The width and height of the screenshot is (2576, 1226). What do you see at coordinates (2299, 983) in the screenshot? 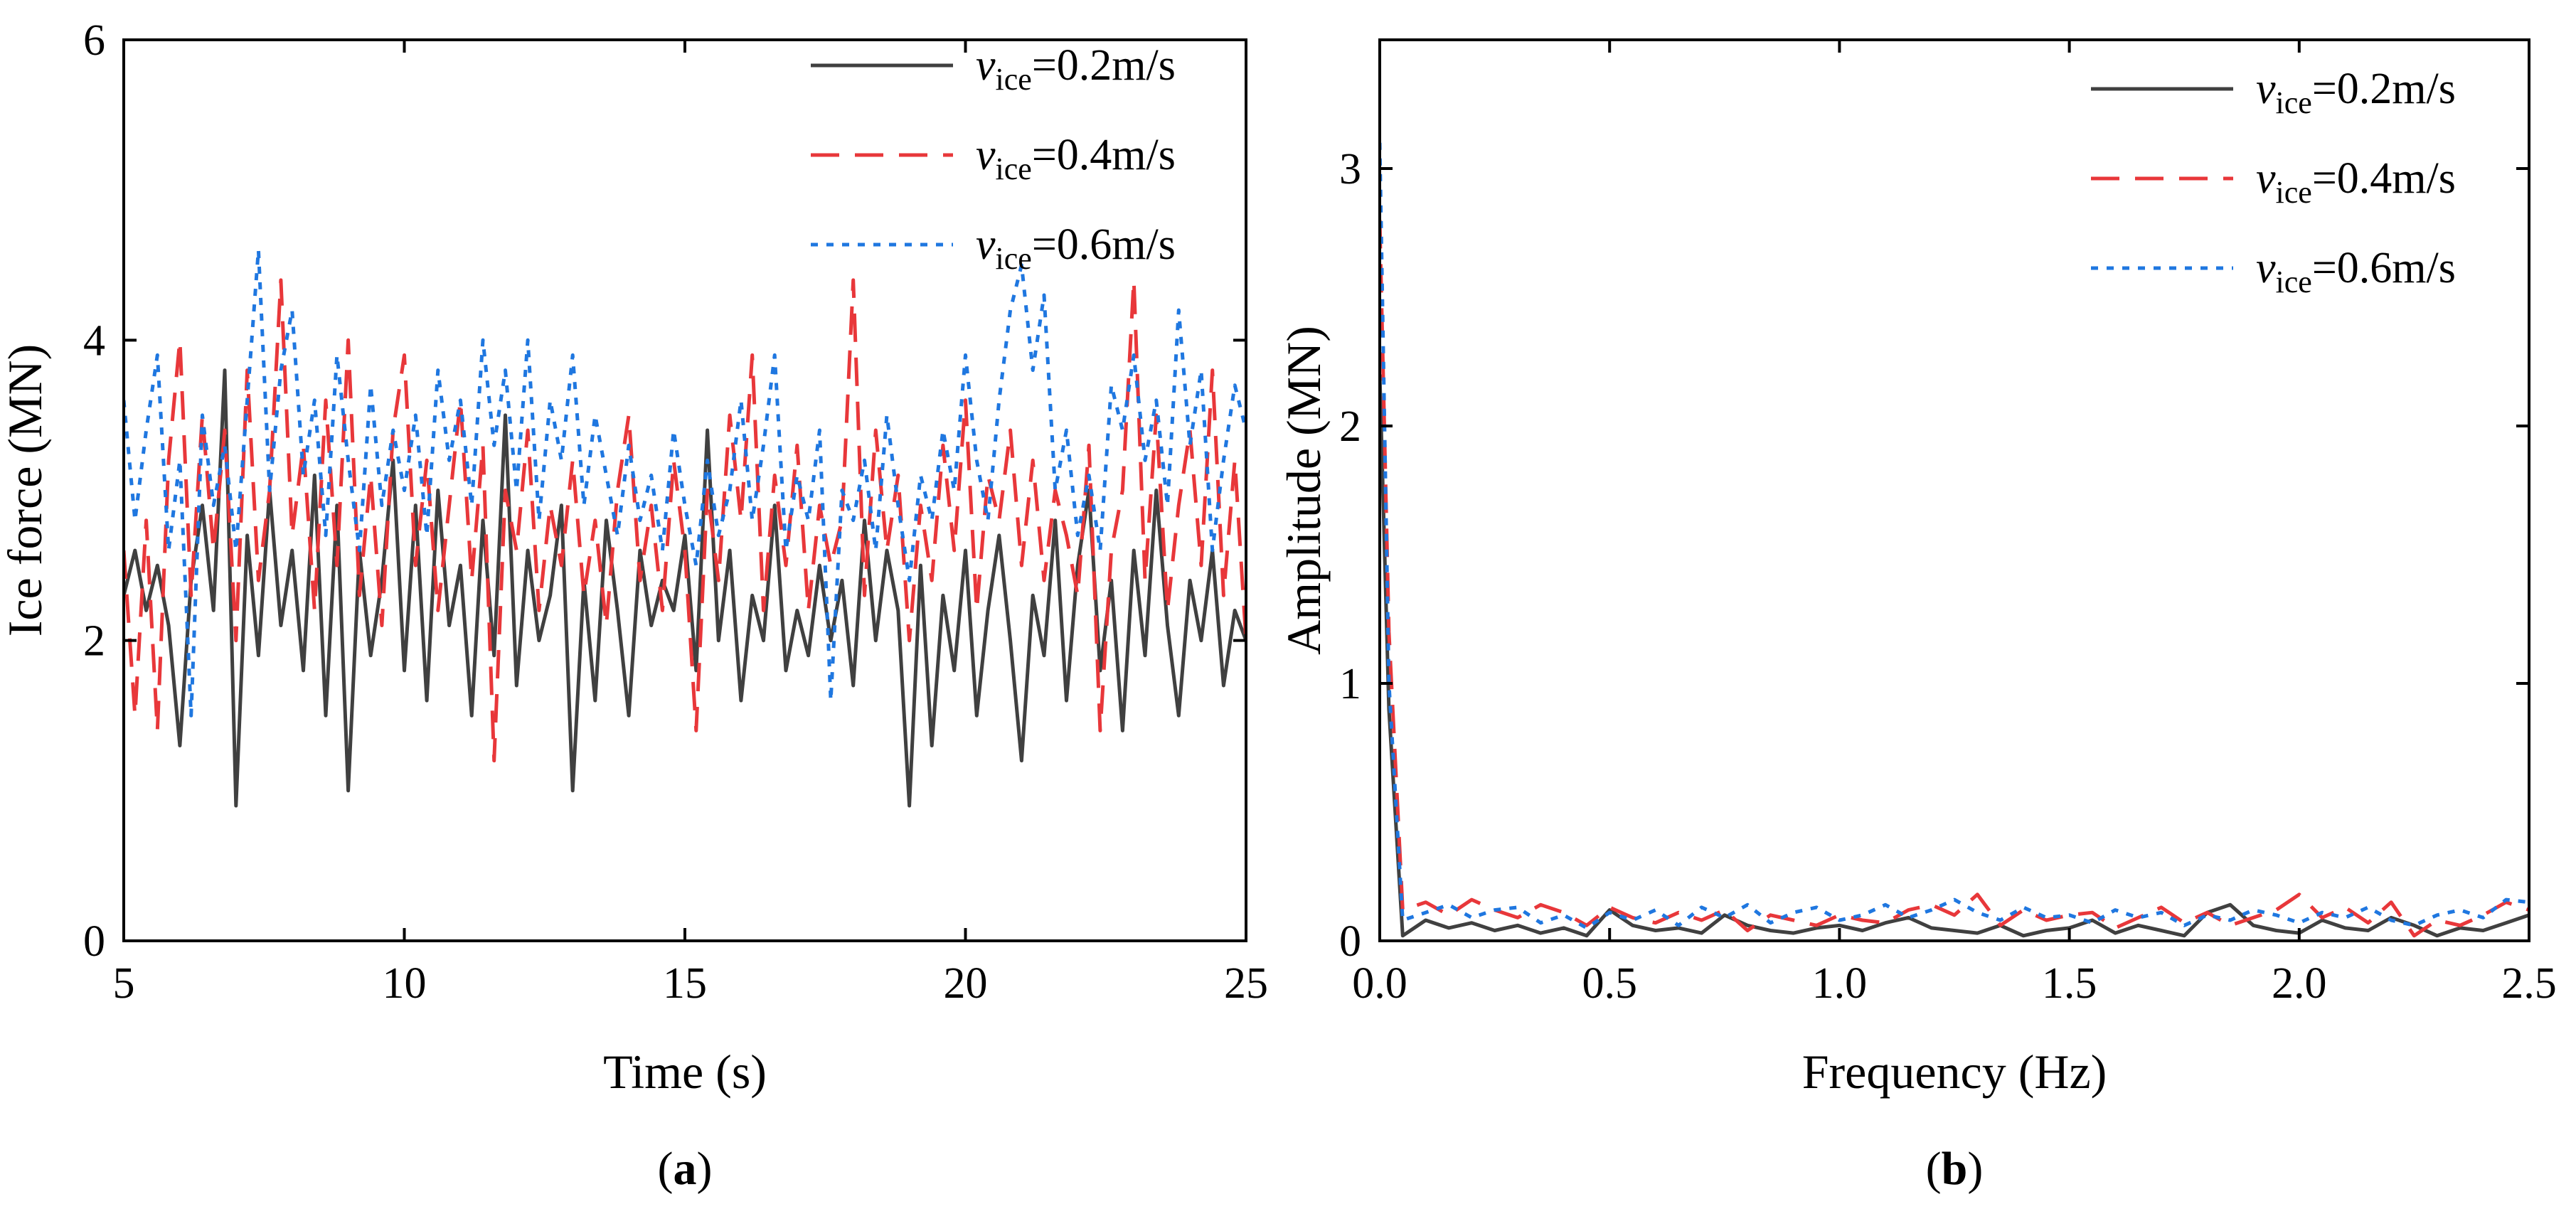
I see `x-tick-label: 2.0` at bounding box center [2299, 983].